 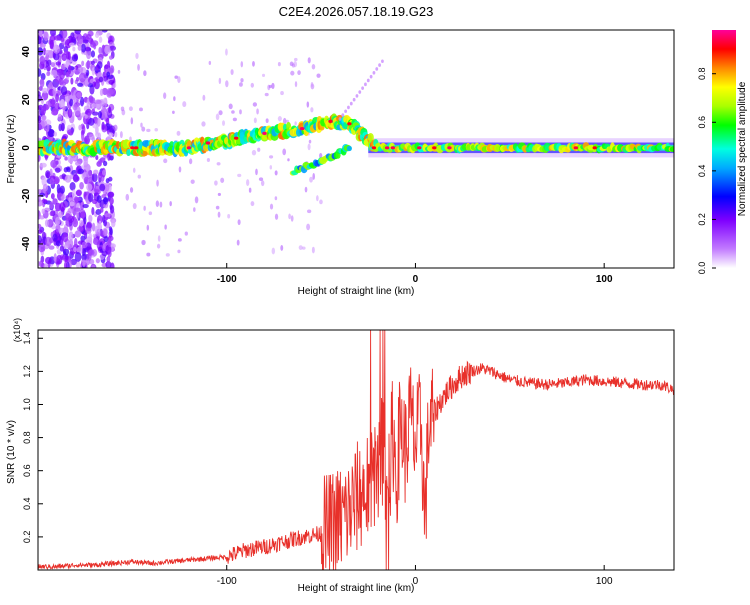 What do you see at coordinates (27, 470) in the screenshot?
I see `y-tick-label: 0.6` at bounding box center [27, 470].